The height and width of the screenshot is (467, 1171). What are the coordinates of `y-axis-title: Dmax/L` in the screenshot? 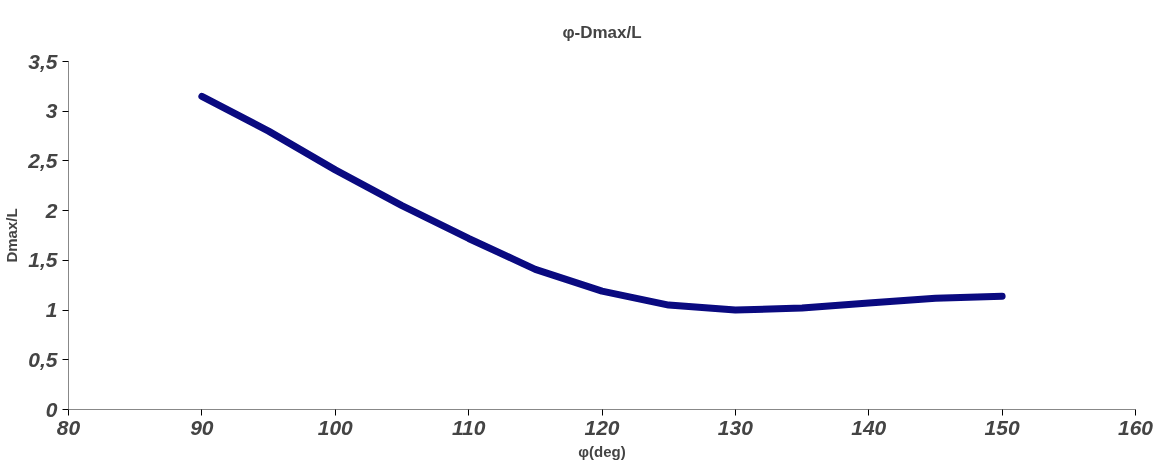 It's located at (12, 235).